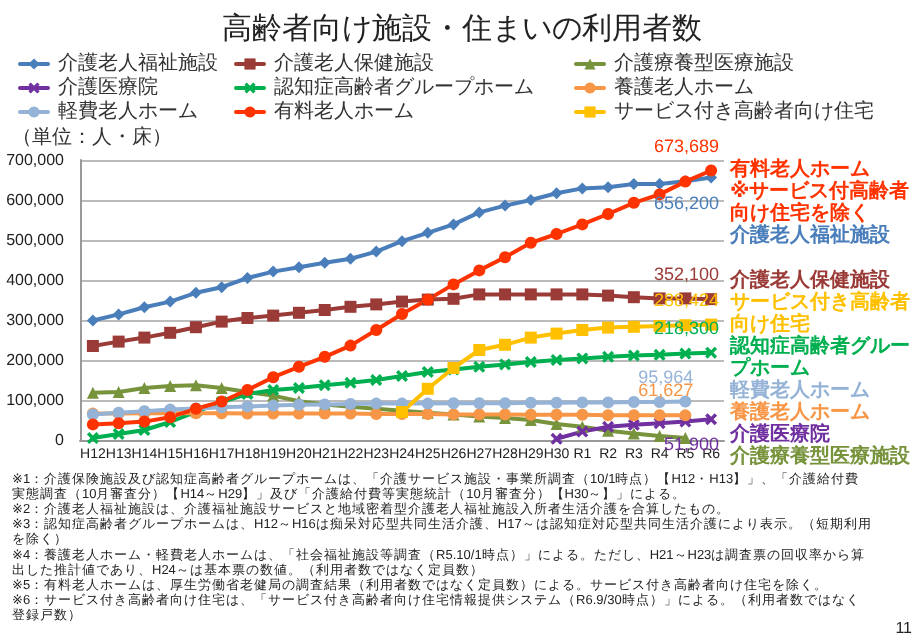 Image resolution: width=924 pixels, height=640 pixels. What do you see at coordinates (128, 111) in the screenshot?
I see `legend-label: 軽費老人ホーム` at bounding box center [128, 111].